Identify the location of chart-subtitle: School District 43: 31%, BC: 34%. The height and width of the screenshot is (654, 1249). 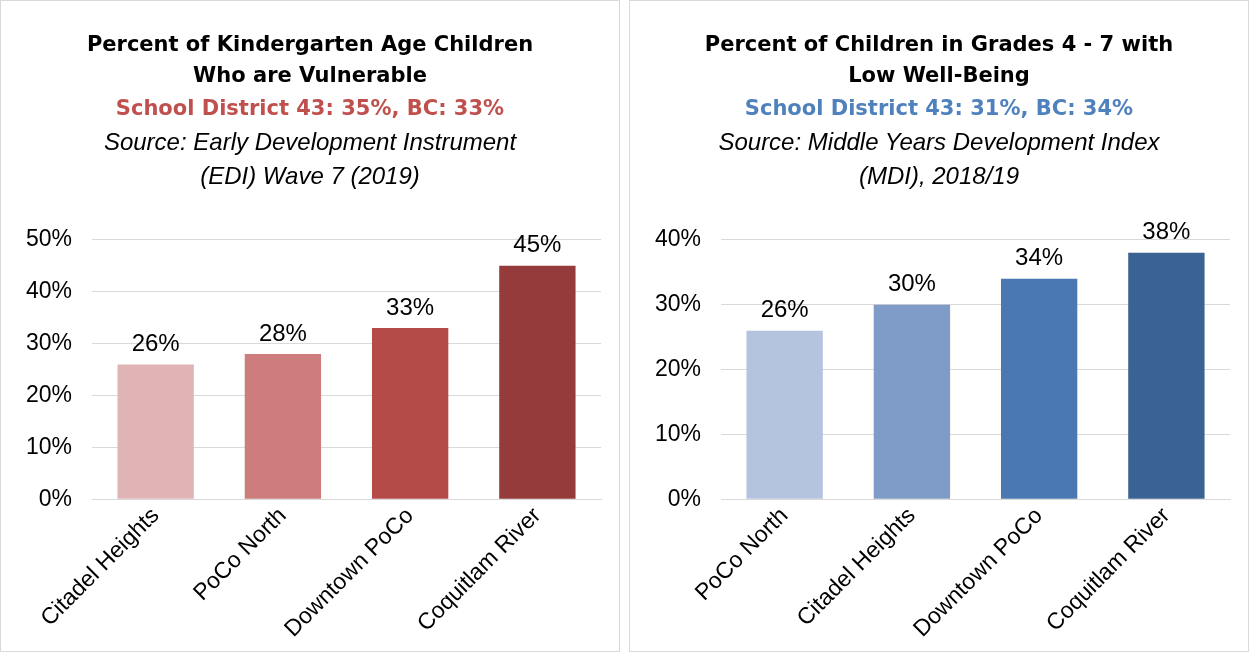
(939, 108).